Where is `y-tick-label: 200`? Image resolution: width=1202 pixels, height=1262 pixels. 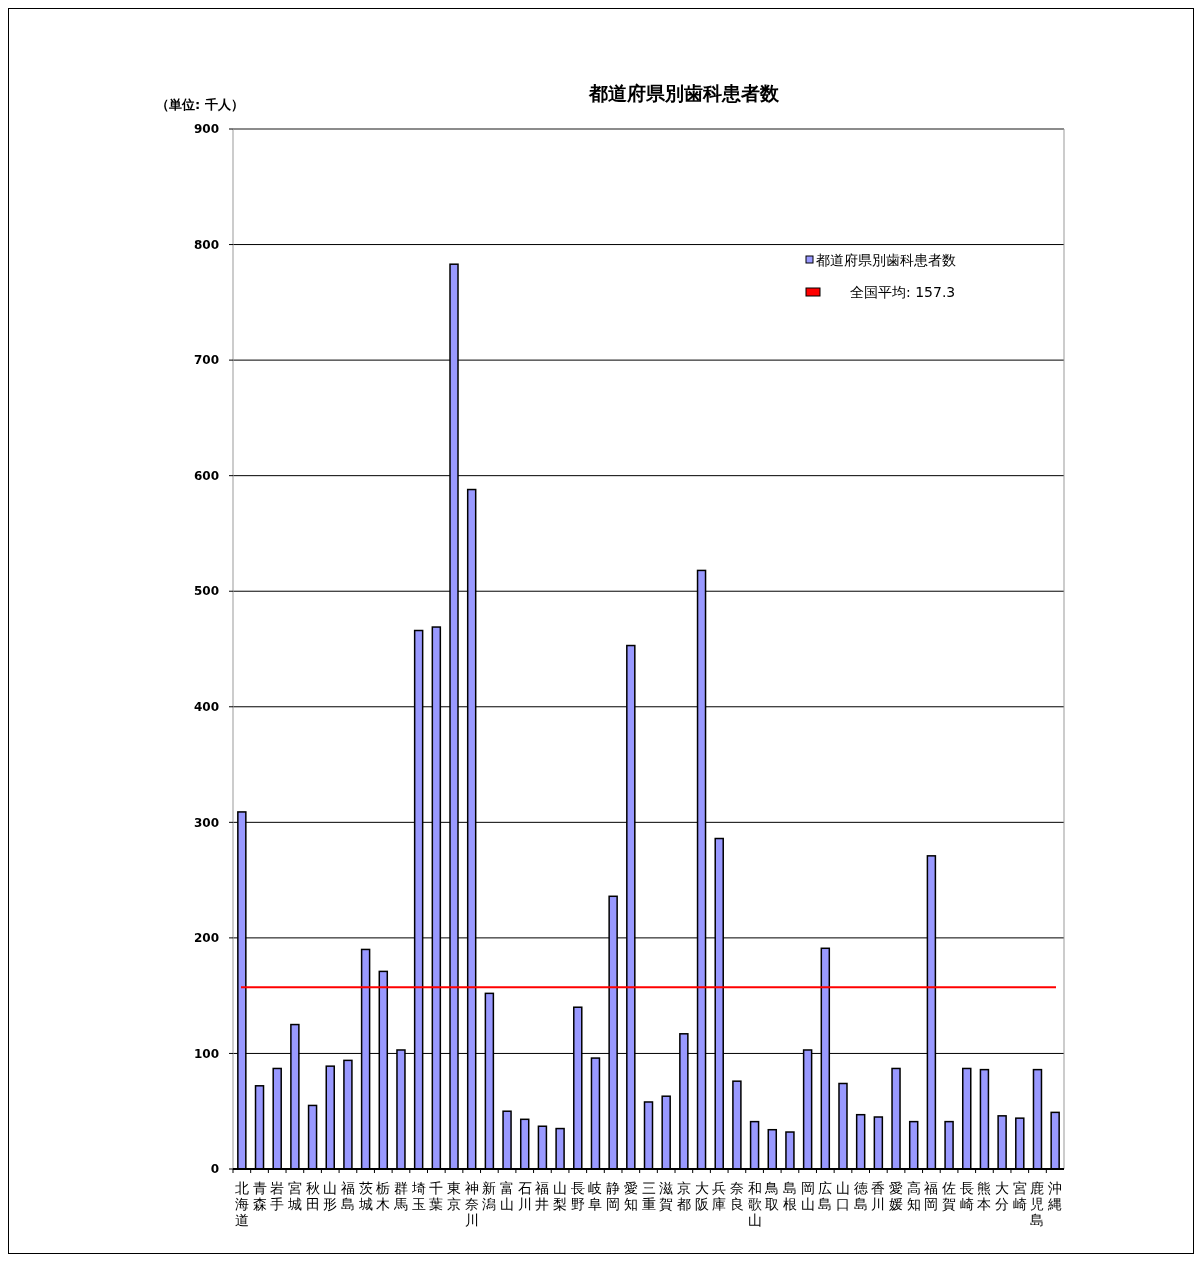
y-tick-label: 200 is located at coordinates (206, 938).